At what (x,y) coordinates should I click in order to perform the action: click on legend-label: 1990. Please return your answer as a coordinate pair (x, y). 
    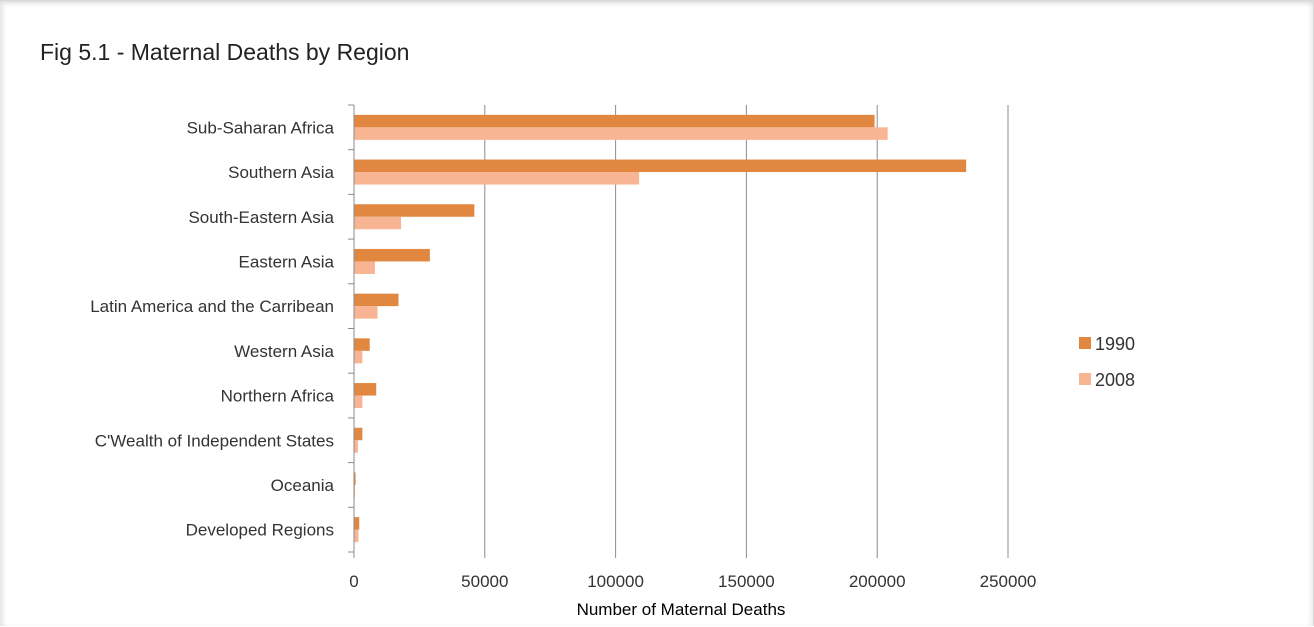
    Looking at the image, I should click on (1115, 344).